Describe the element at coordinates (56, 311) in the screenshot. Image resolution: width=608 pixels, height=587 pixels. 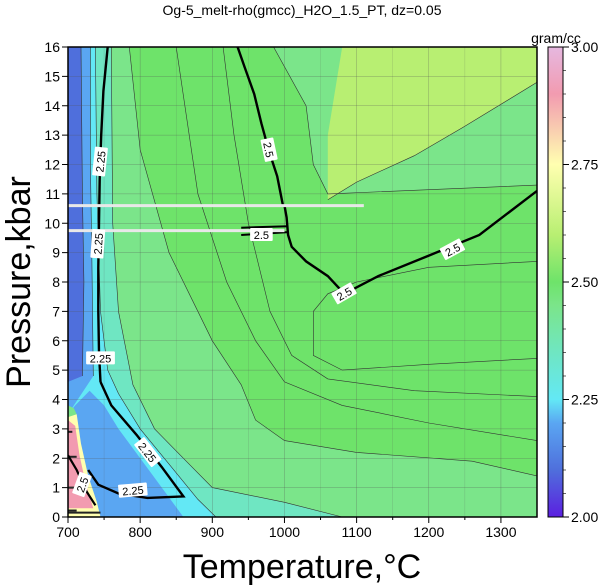
I see `y-tick-label-7: 7` at that location.